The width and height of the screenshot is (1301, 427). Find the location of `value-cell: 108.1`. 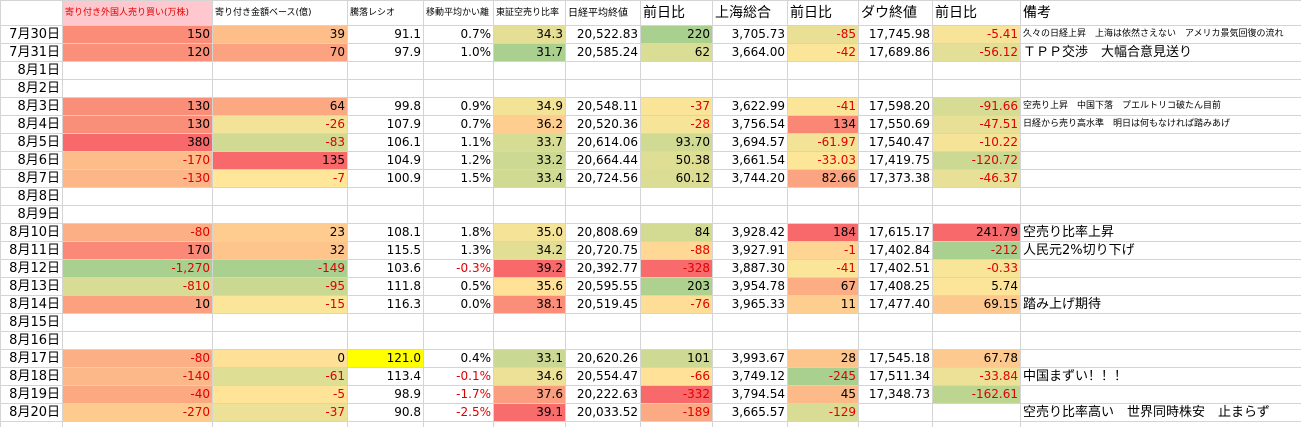

value-cell: 108.1 is located at coordinates (385, 232).